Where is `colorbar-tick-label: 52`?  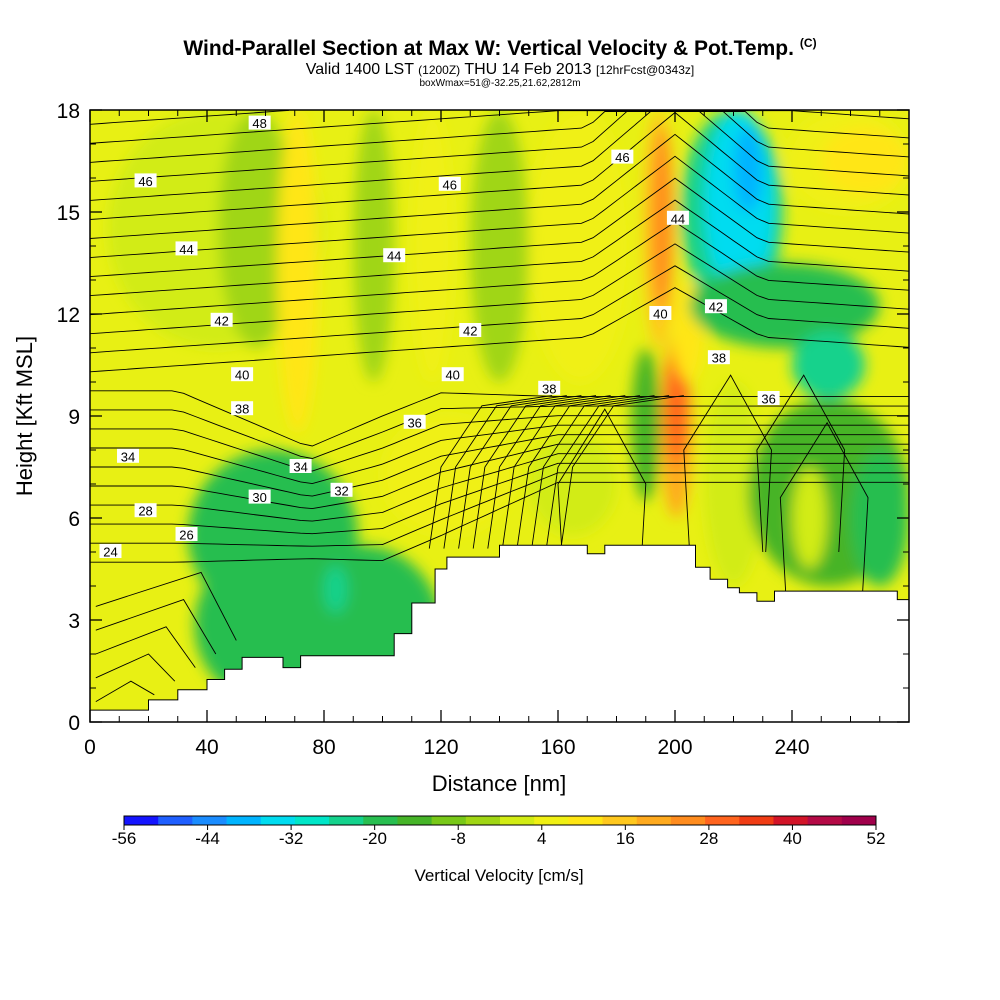 colorbar-tick-label: 52 is located at coordinates (876, 838).